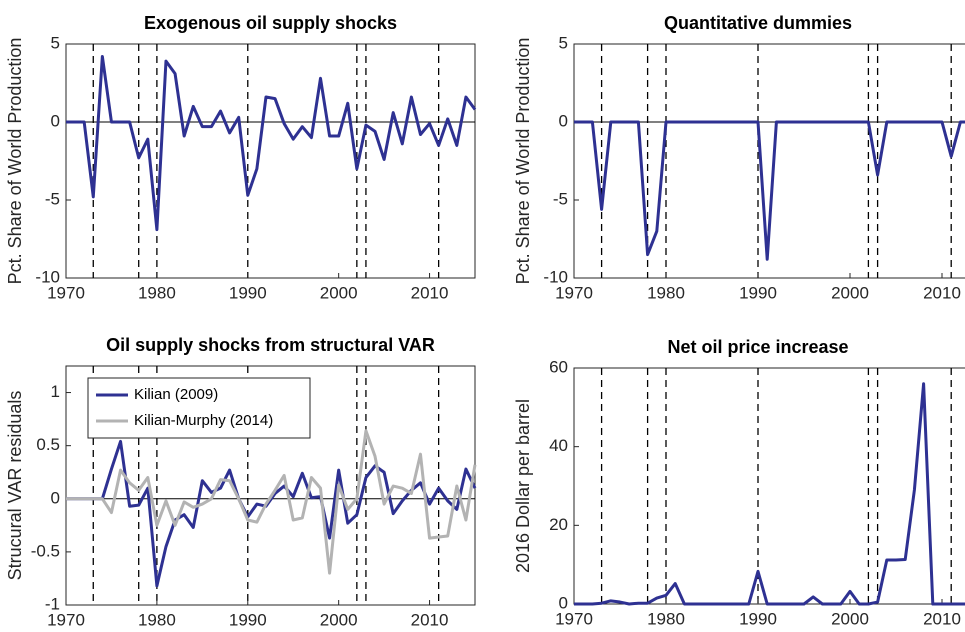 This screenshot has height=632, width=965. Describe the element at coordinates (52, 603) in the screenshot. I see `y-tick-label: -1` at that location.